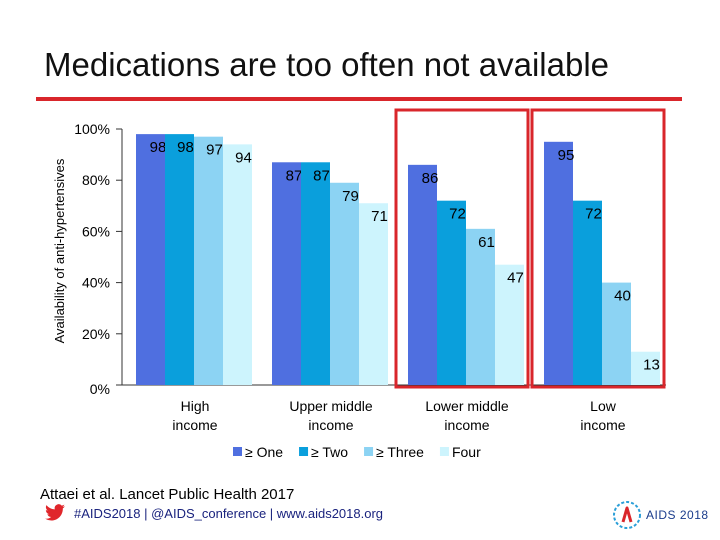 Image resolution: width=720 pixels, height=540 pixels. I want to click on title-underline, so click(359, 99).